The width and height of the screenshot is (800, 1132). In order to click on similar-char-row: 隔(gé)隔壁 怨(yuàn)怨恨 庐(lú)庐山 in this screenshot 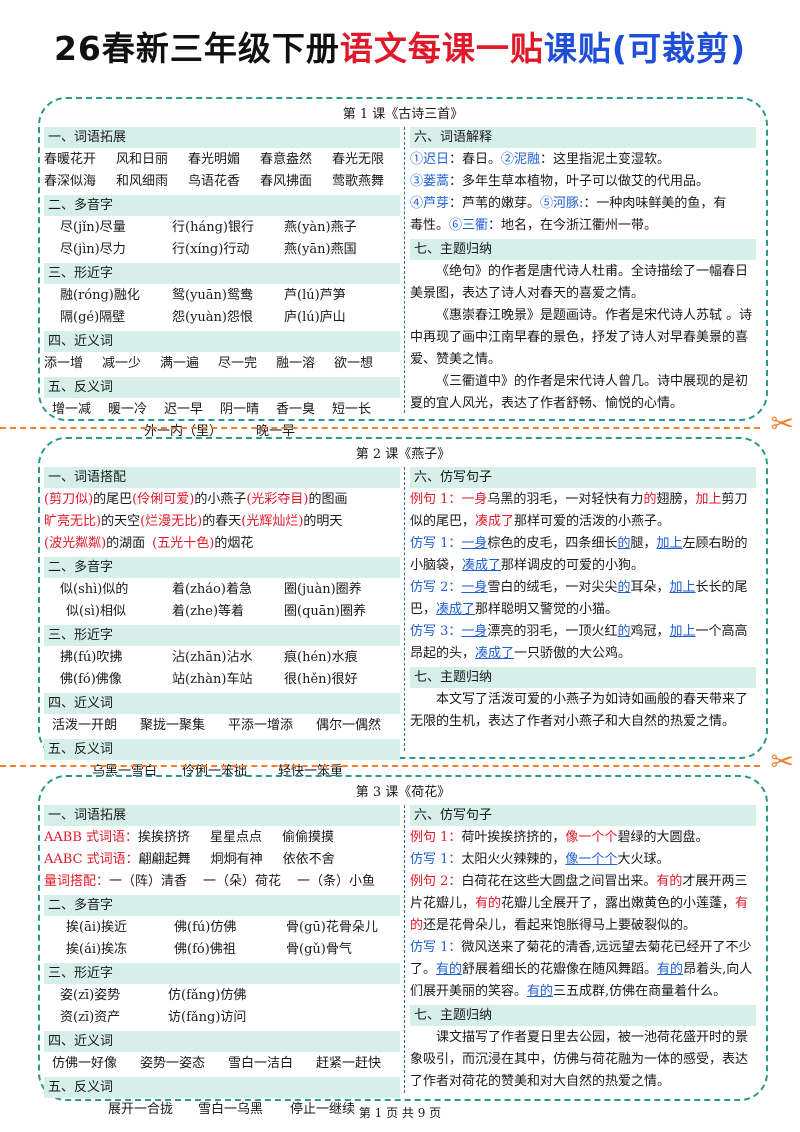, I will do `click(203, 317)`.